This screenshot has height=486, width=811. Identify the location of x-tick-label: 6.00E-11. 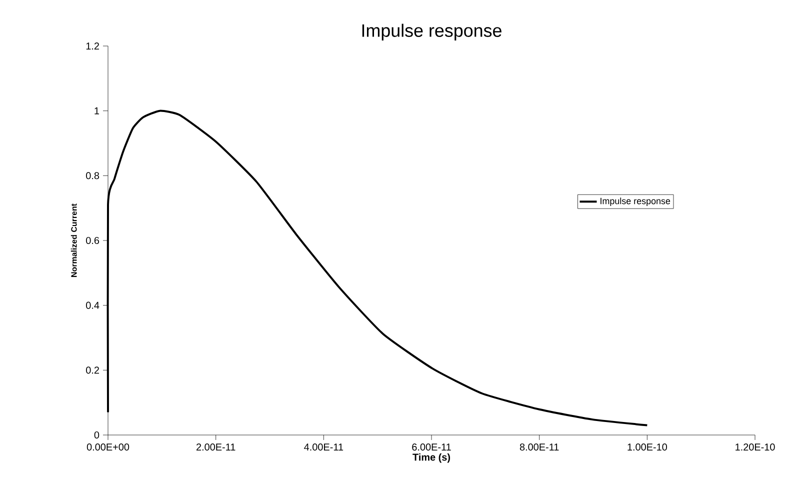
(431, 447).